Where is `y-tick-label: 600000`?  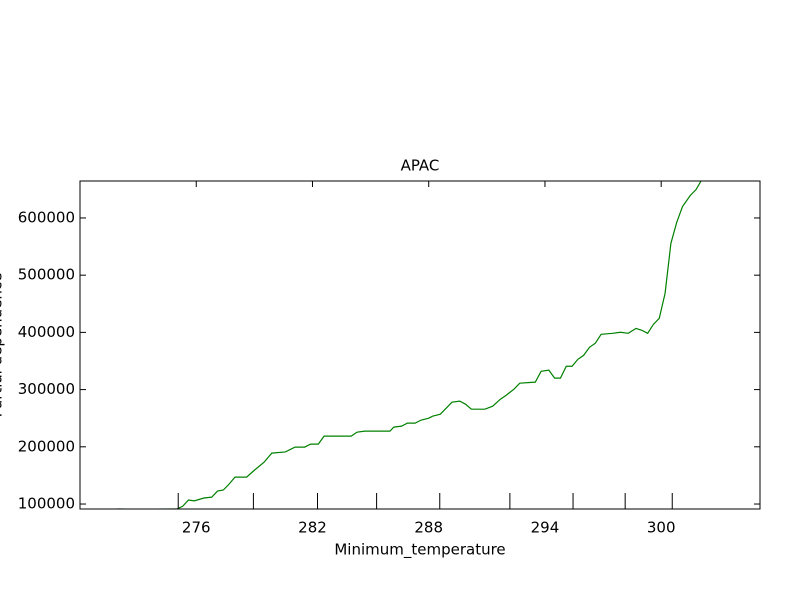
y-tick-label: 600000 is located at coordinates (46, 217).